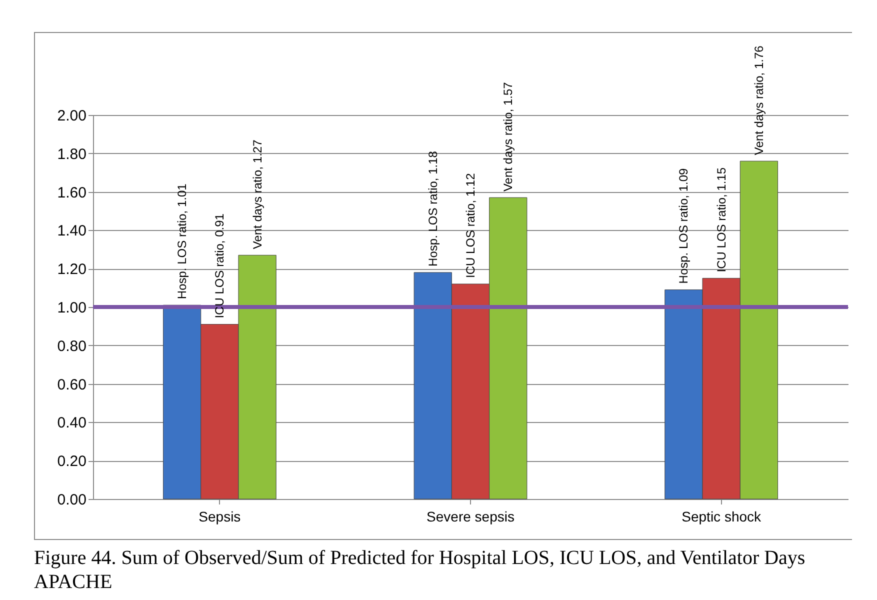  I want to click on data-label: Vent days ratio, 1.27, so click(257, 194).